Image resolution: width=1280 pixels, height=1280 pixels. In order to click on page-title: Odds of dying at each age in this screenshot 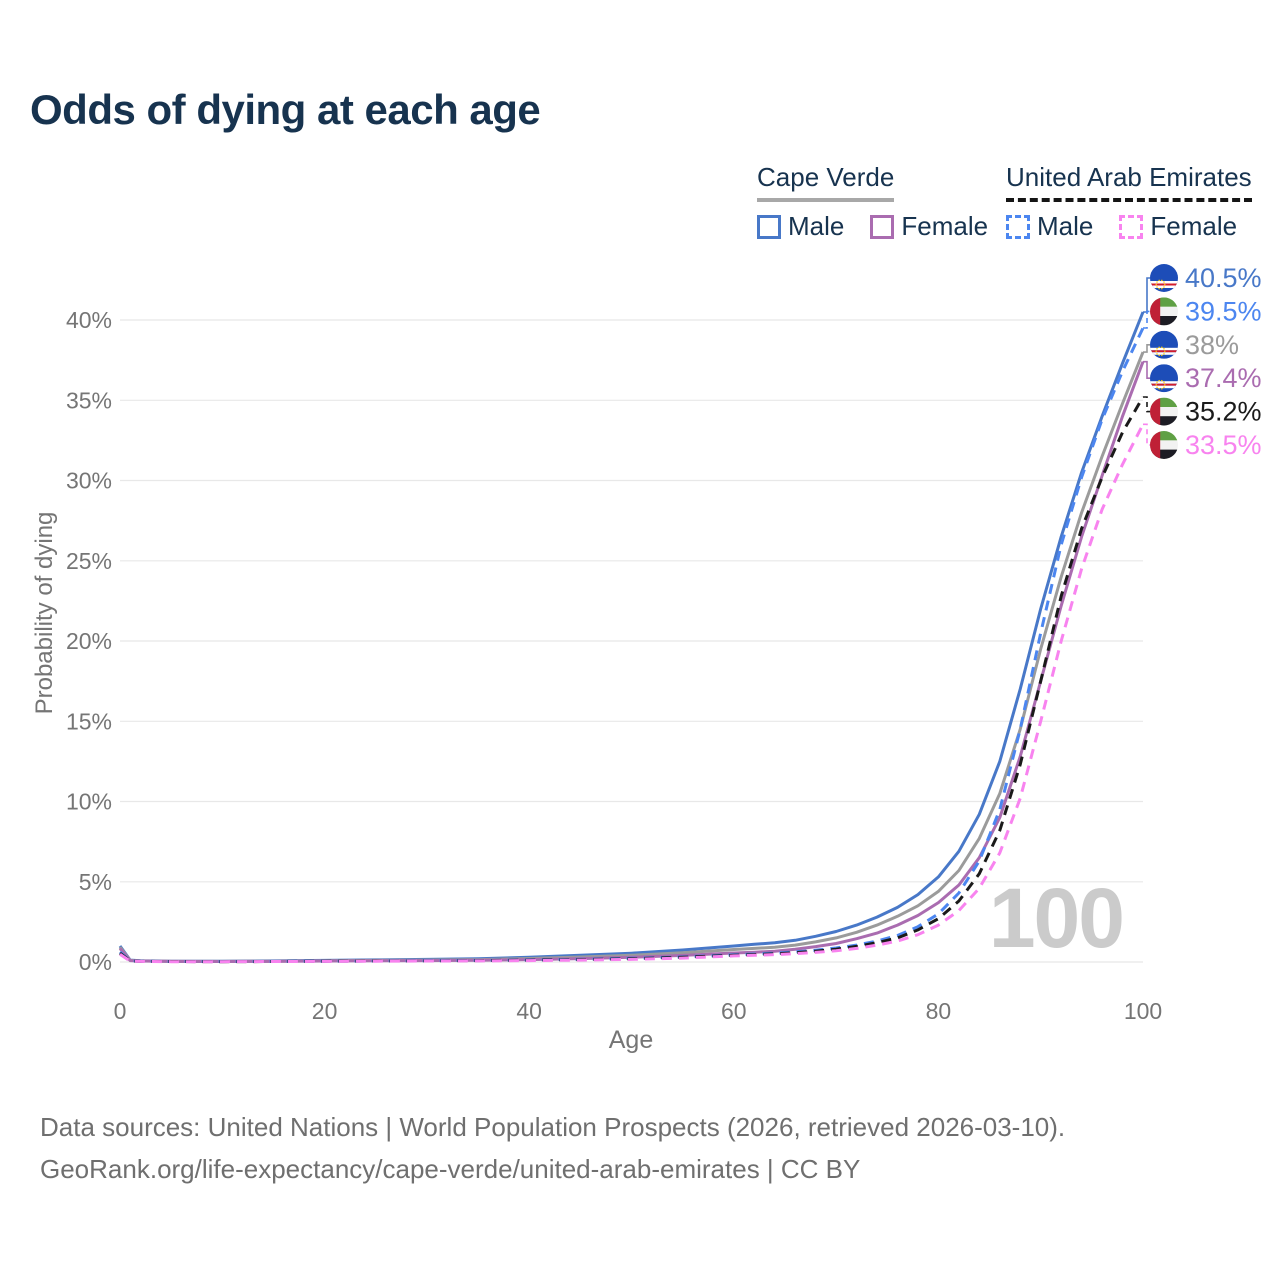, I will do `click(285, 109)`.